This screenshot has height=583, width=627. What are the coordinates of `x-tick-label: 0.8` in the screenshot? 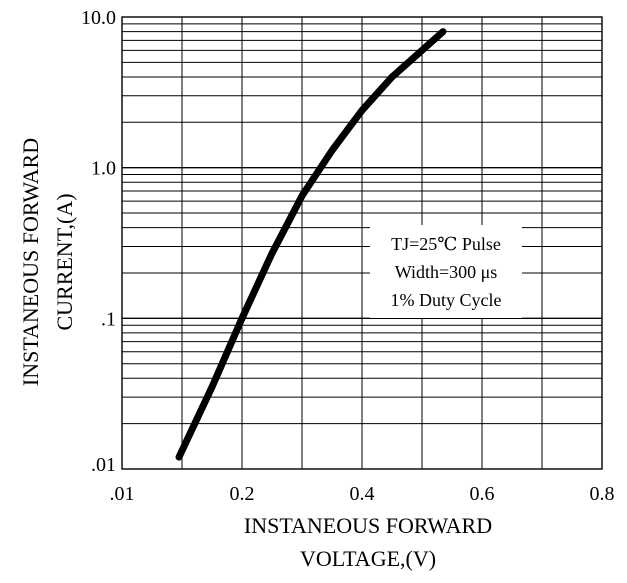 It's located at (602, 494).